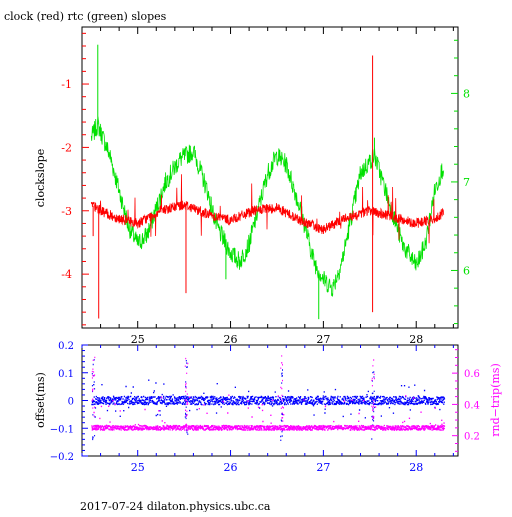 Image resolution: width=512 pixels, height=517 pixels. I want to click on top-right-y-tick-label: 7, so click(466, 182).